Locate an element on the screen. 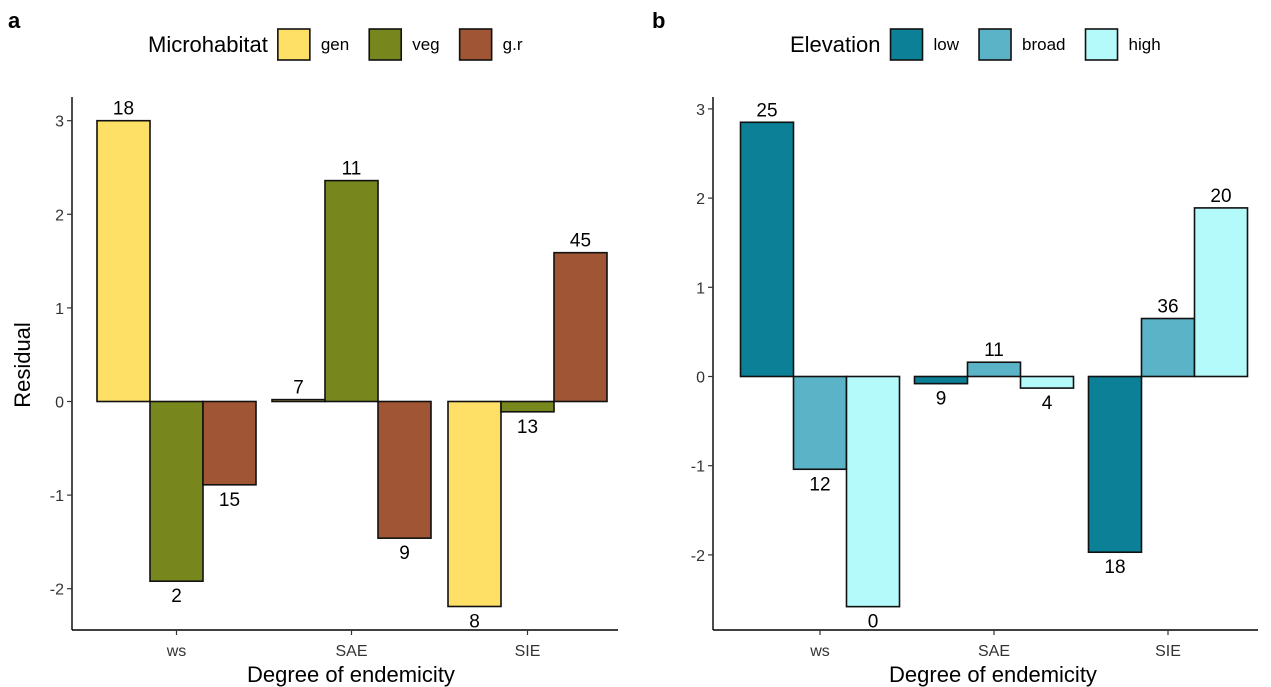  bar-veg-SAE is located at coordinates (351, 291).